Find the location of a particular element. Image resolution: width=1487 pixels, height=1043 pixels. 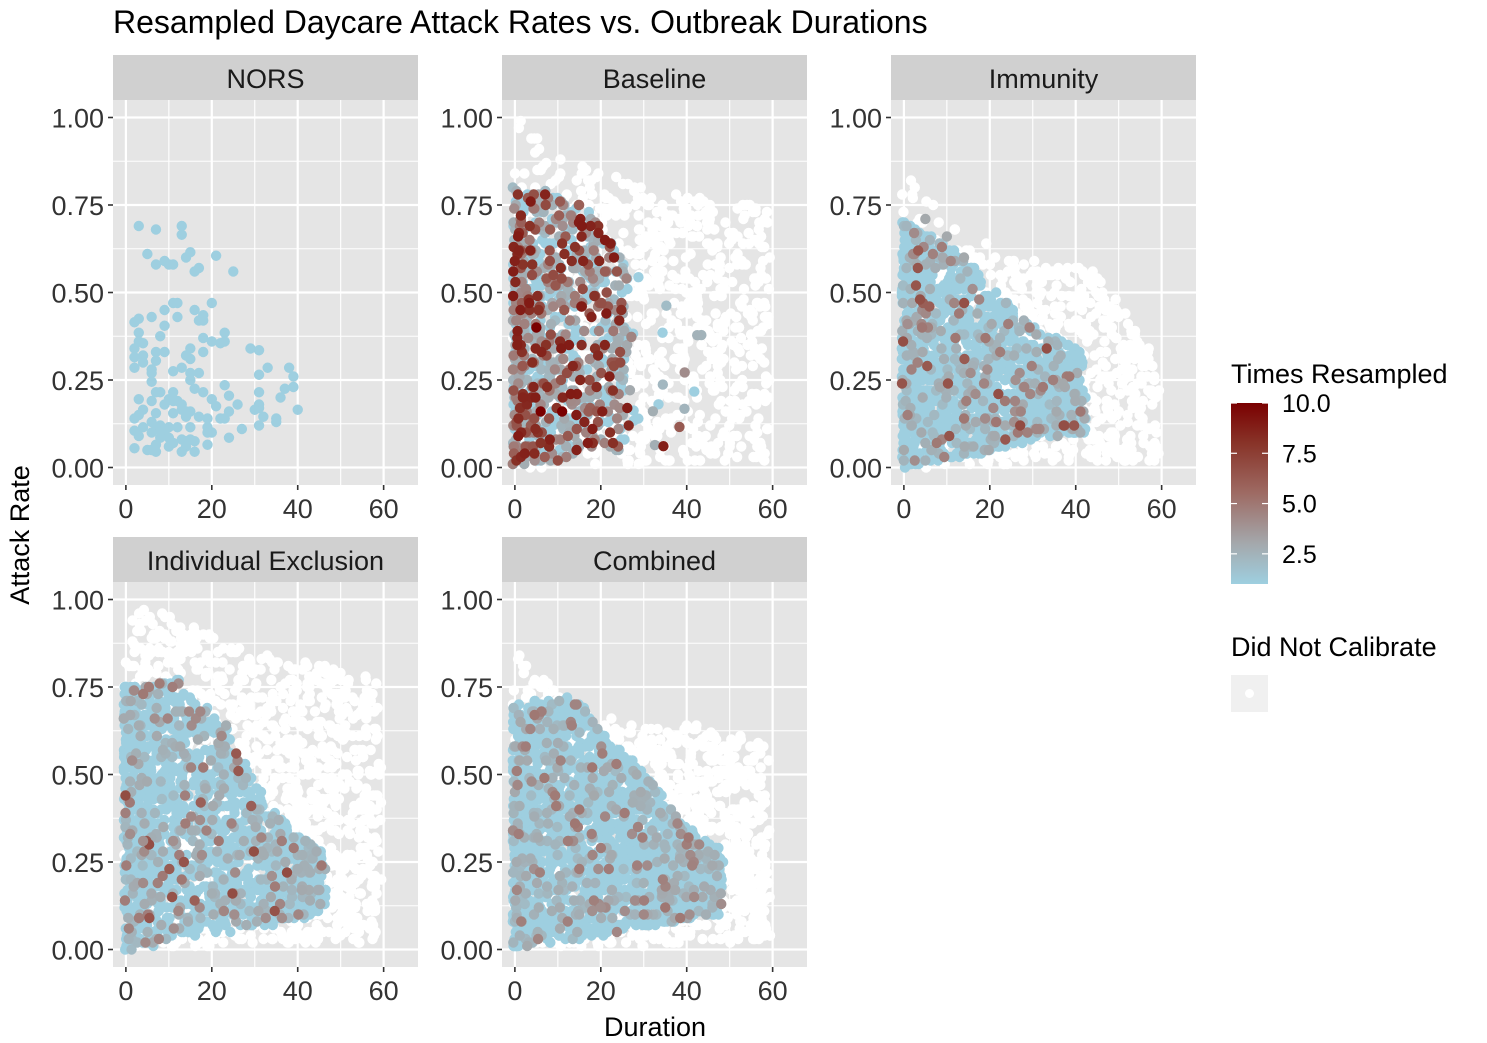

strip-label-nors: NORS is located at coordinates (265, 79).